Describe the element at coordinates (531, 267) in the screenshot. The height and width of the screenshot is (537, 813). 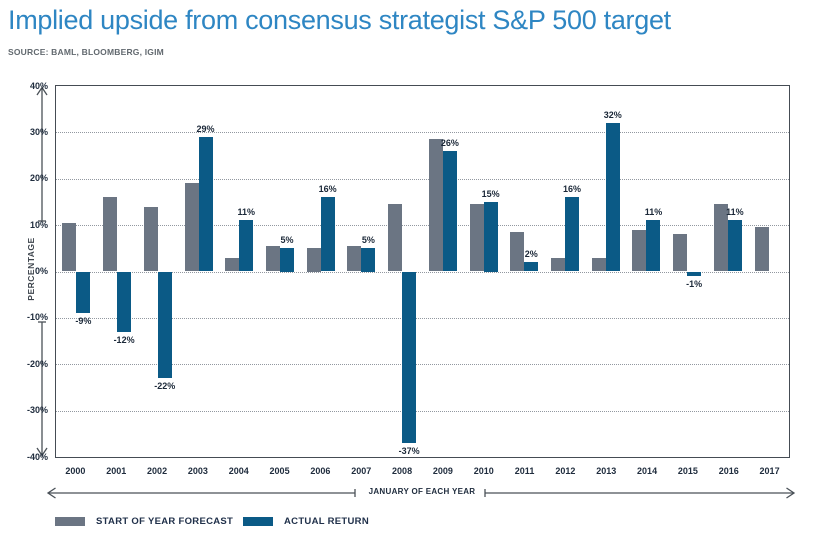
I see `bar-actual-2011` at that location.